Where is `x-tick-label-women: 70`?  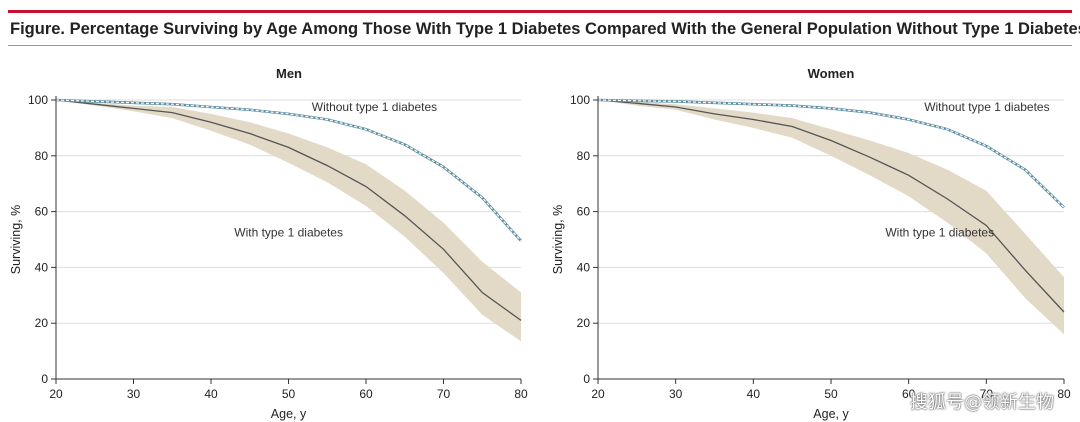 x-tick-label-women: 70 is located at coordinates (987, 394).